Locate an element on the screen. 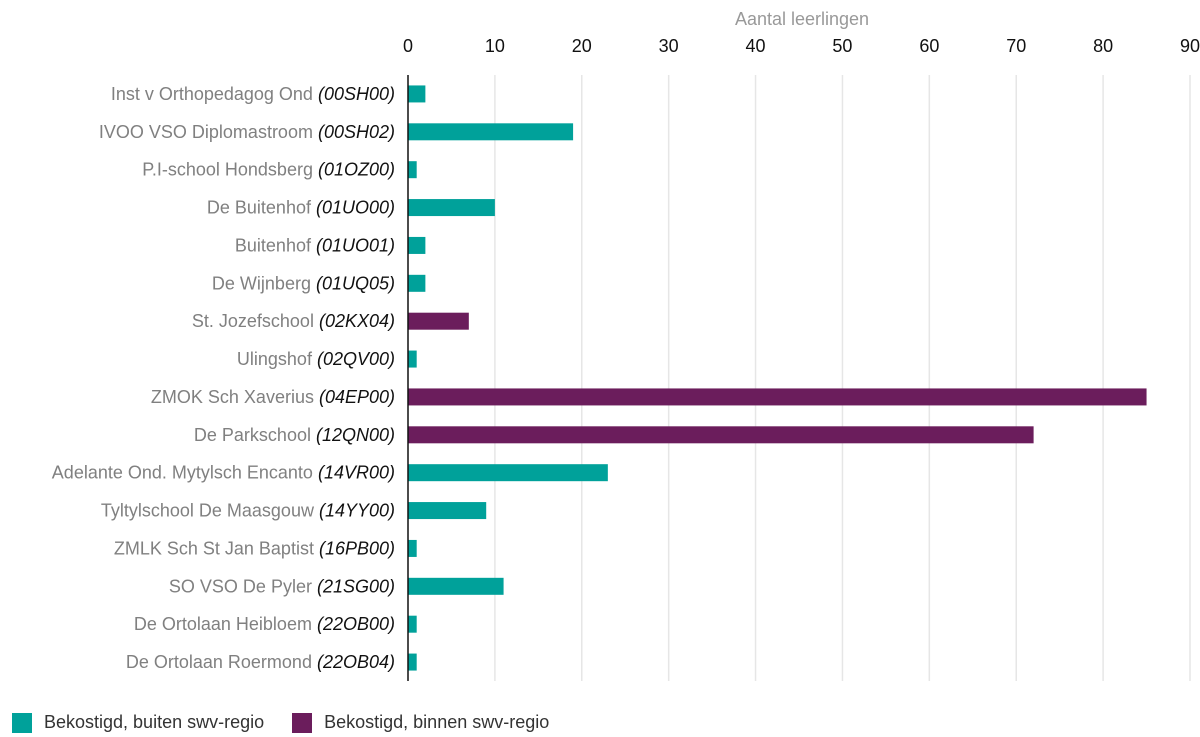 This screenshot has height=737, width=1200. category-label: P.I-school Hondsberg (01OZ00) is located at coordinates (268, 170).